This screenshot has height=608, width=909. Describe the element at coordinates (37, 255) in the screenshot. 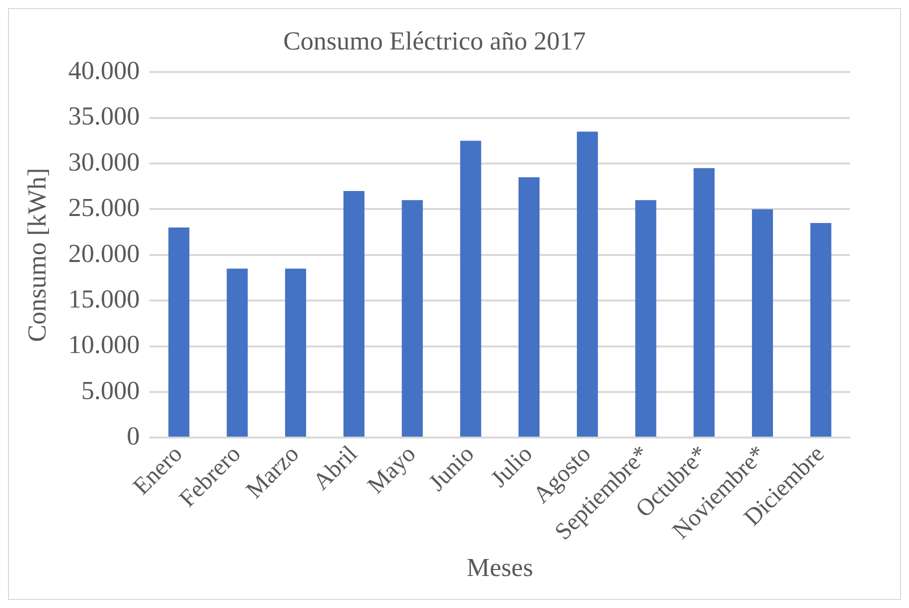

I see `y-axis-title: Consumo [kWh]` at that location.